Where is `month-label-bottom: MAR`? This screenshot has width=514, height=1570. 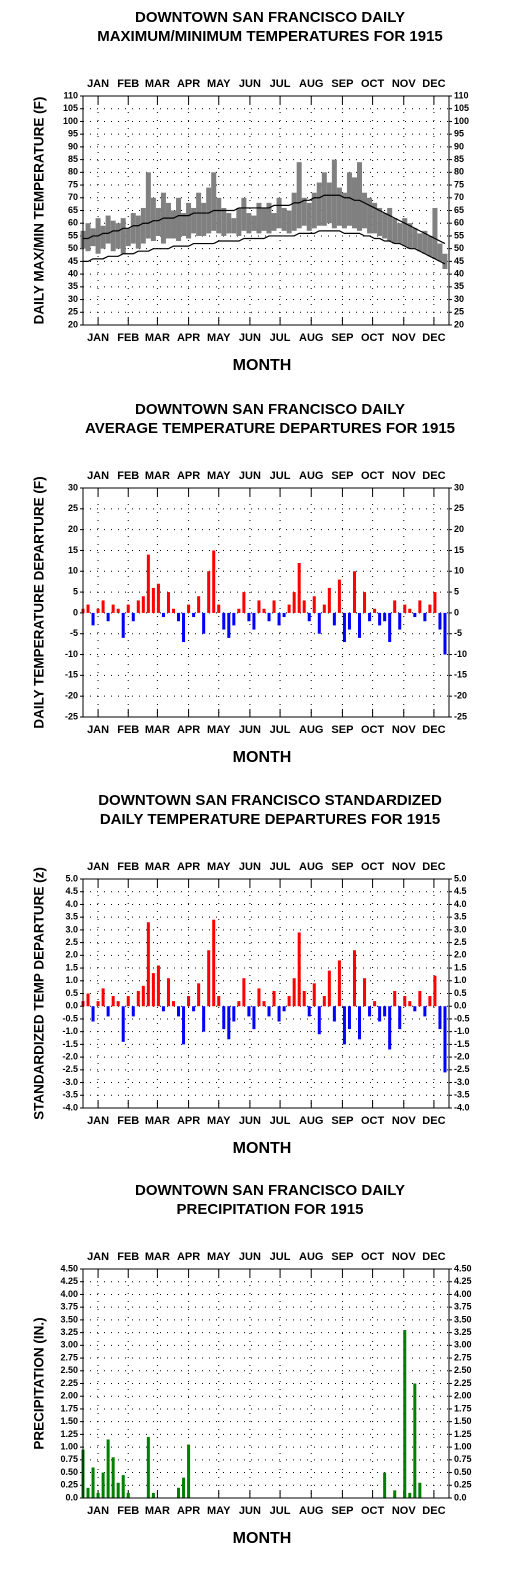 month-label-bottom: MAR is located at coordinates (157, 730).